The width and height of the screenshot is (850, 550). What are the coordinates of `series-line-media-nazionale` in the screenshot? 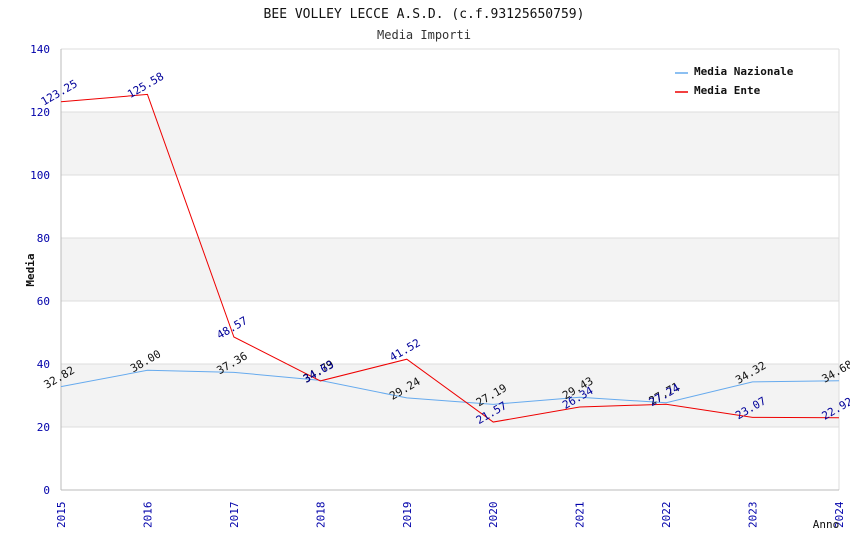 It's located at (450, 387).